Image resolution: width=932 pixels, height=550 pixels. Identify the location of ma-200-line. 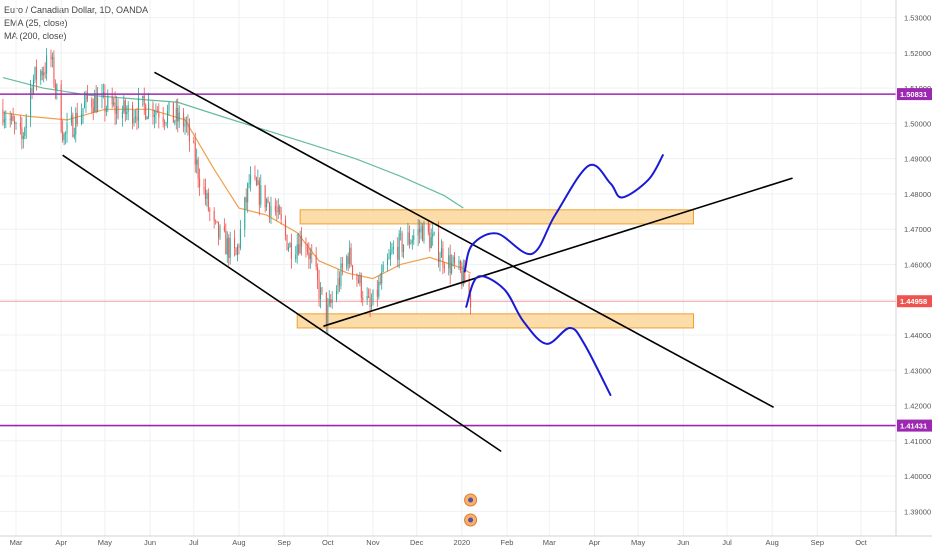
(233, 142).